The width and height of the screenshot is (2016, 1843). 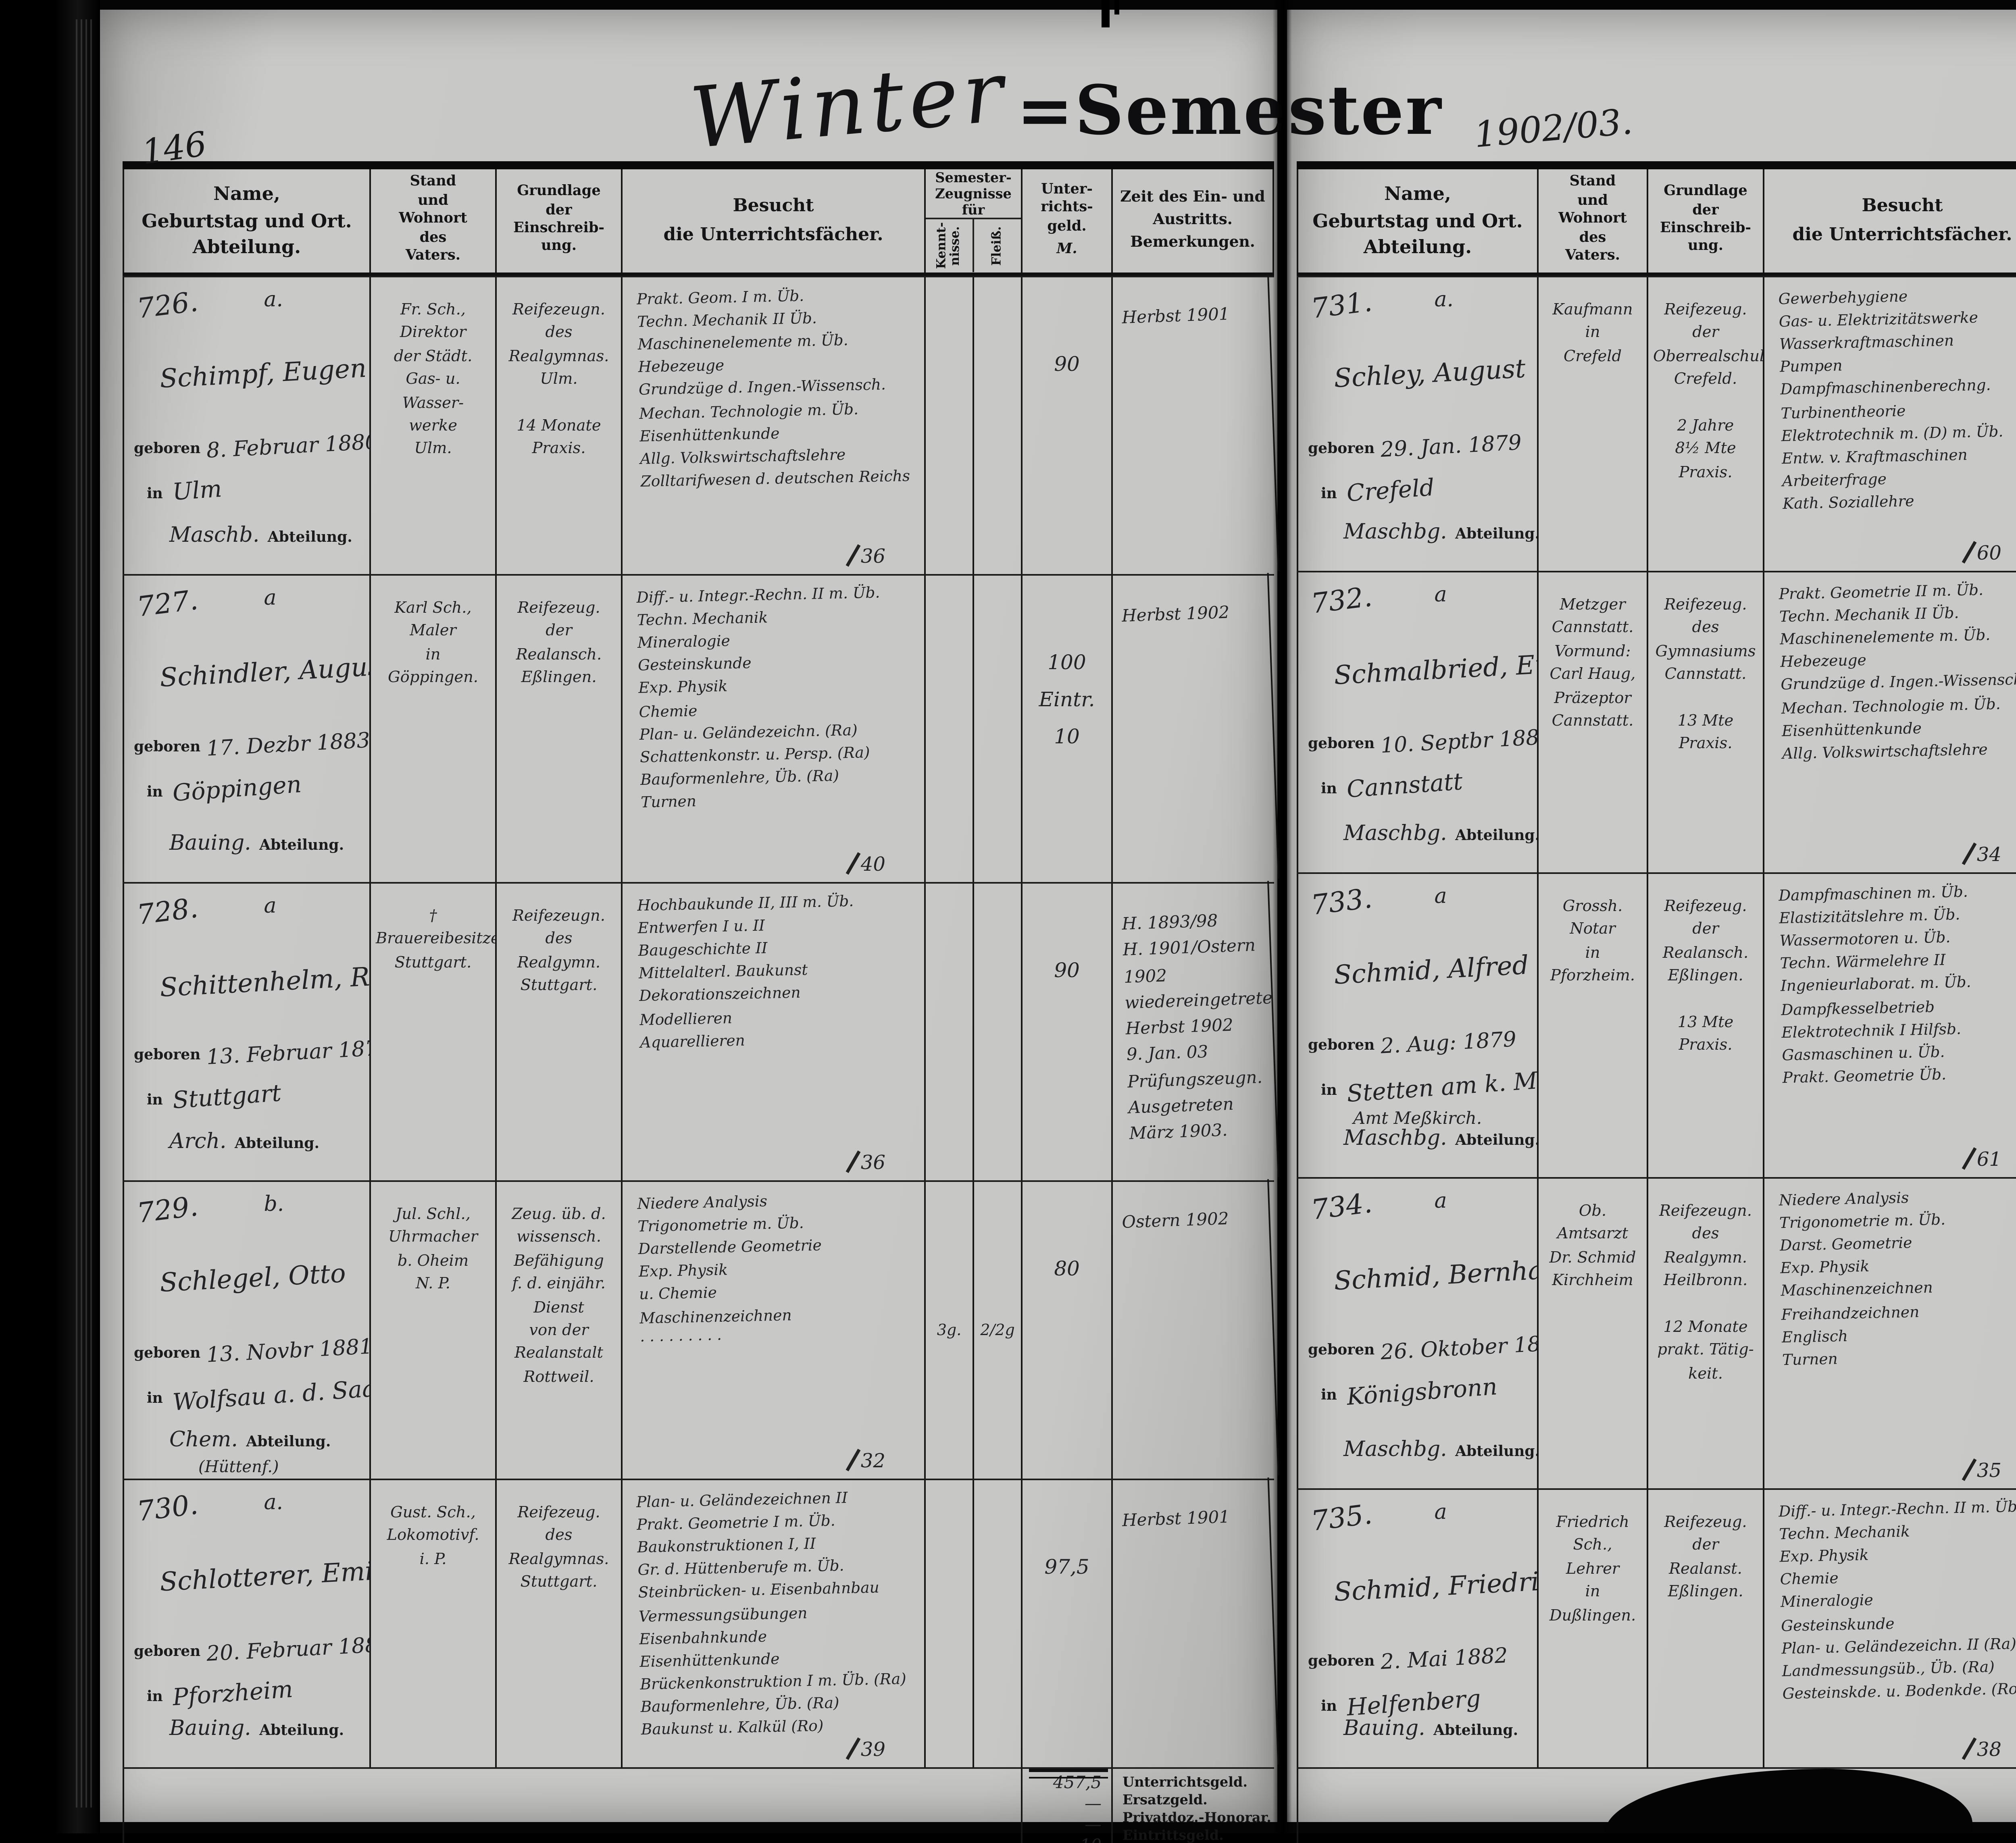 What do you see at coordinates (251, 1053) in the screenshot?
I see `birth-line: geboren 13. Februar 1871` at bounding box center [251, 1053].